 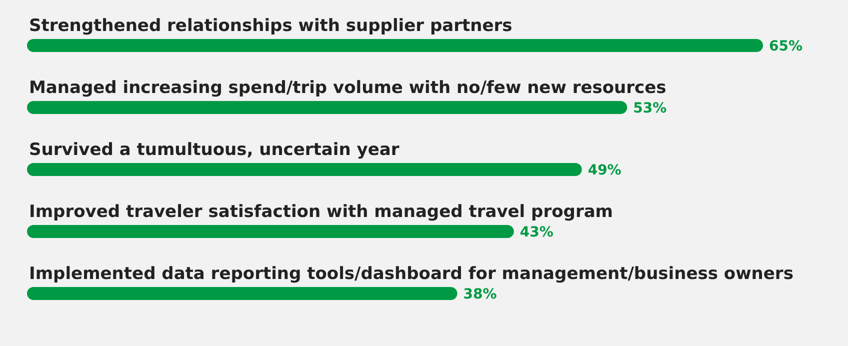 I want to click on data-label: 65%, so click(x=786, y=46).